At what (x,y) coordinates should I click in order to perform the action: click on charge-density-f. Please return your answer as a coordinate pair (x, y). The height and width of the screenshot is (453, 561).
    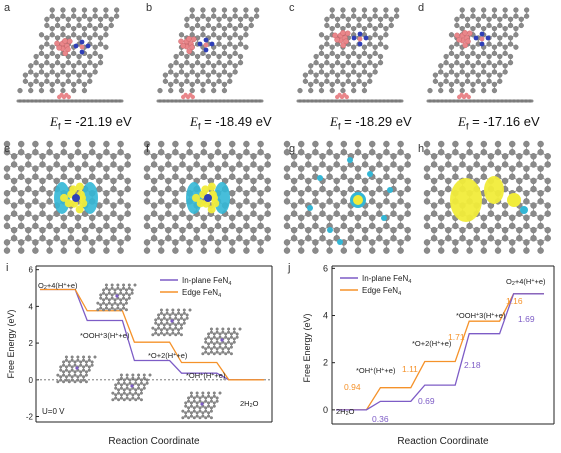
    Looking at the image, I should click on (207, 197).